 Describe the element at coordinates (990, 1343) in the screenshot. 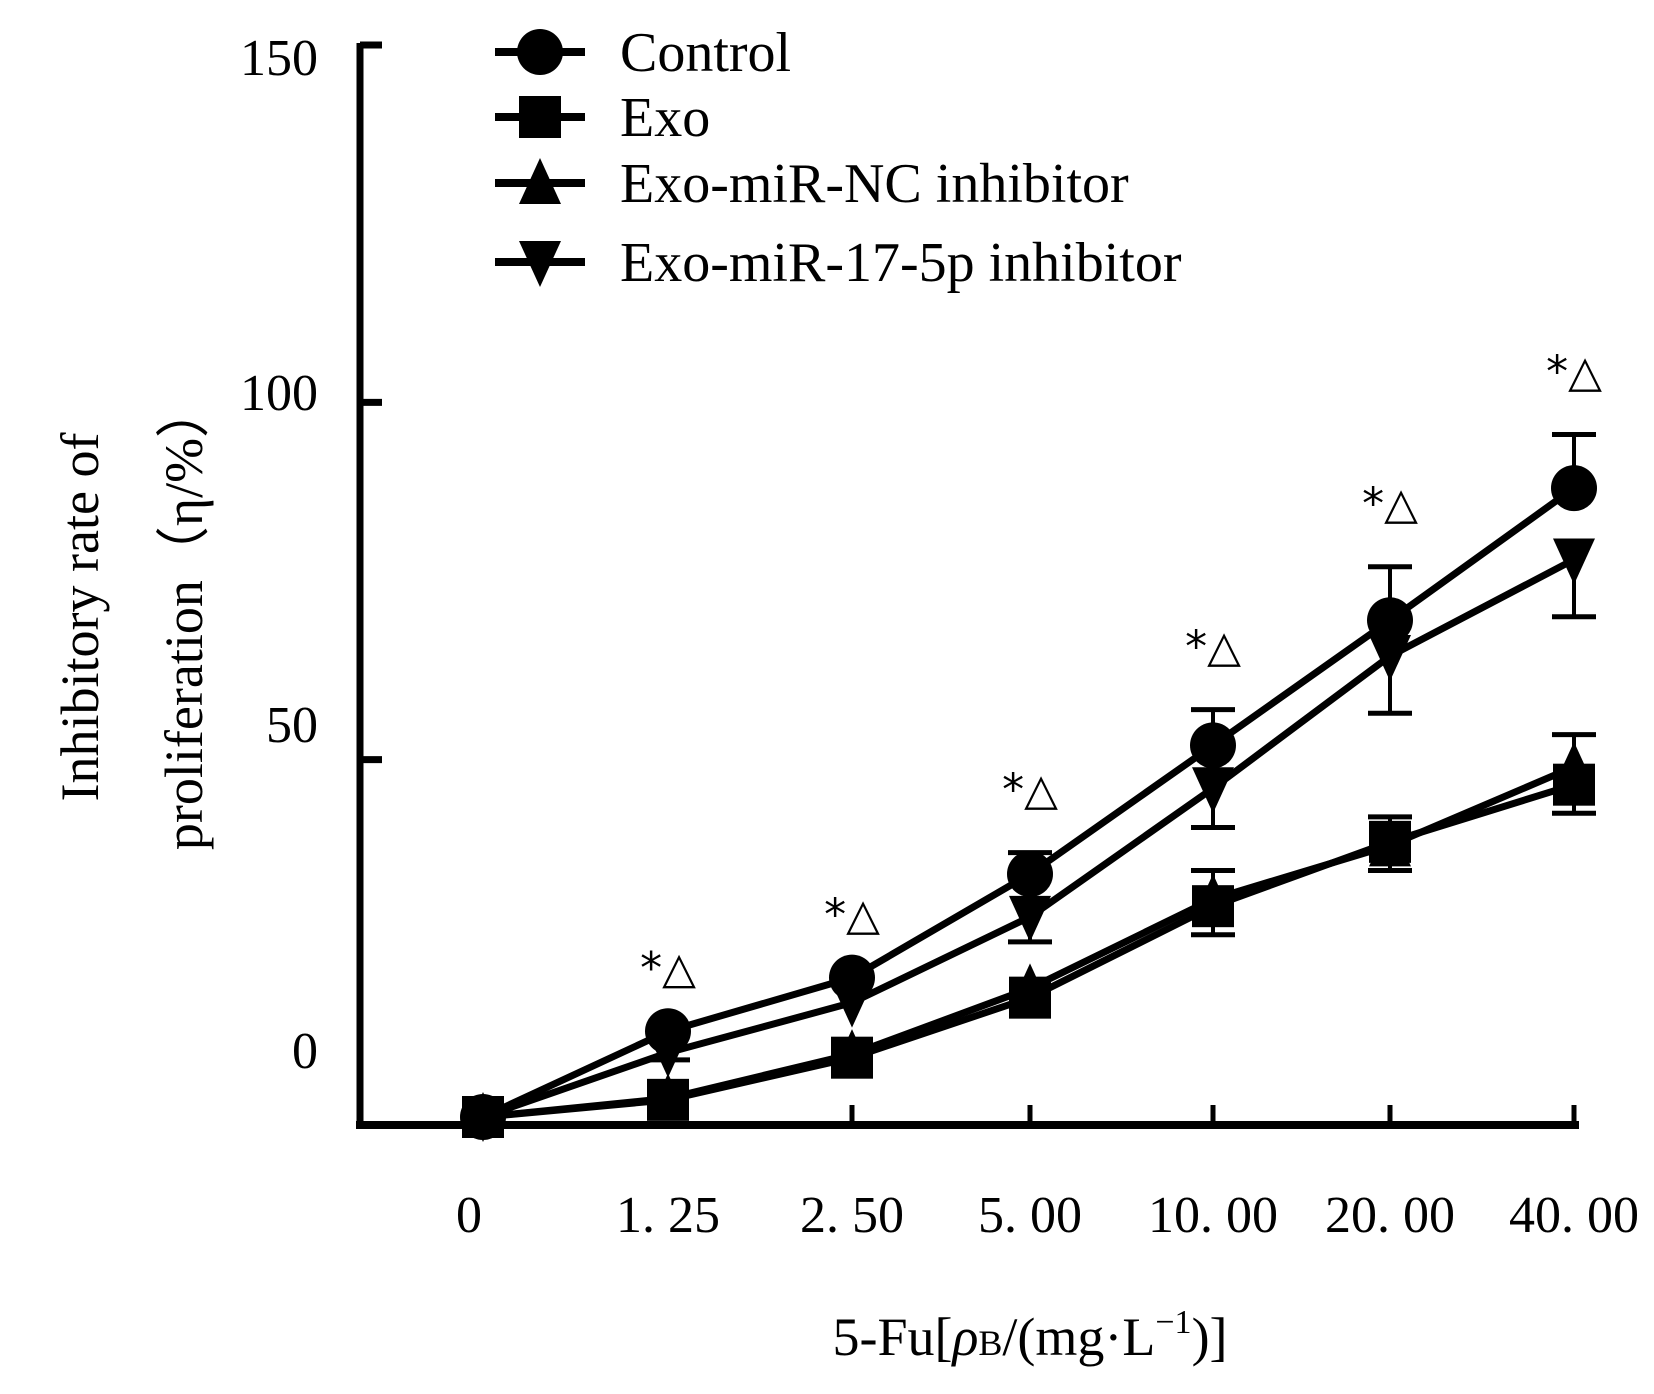

I see `x-axis-title-sub: B` at that location.